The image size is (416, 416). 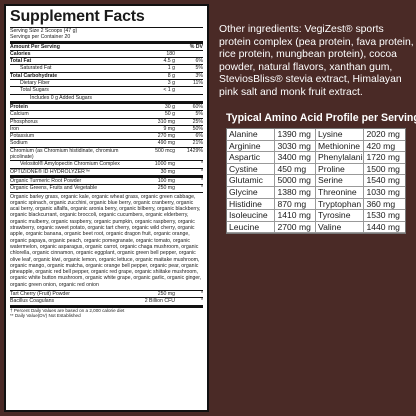 I want to click on amino-acid-name: Leucine, so click(x=251, y=227).